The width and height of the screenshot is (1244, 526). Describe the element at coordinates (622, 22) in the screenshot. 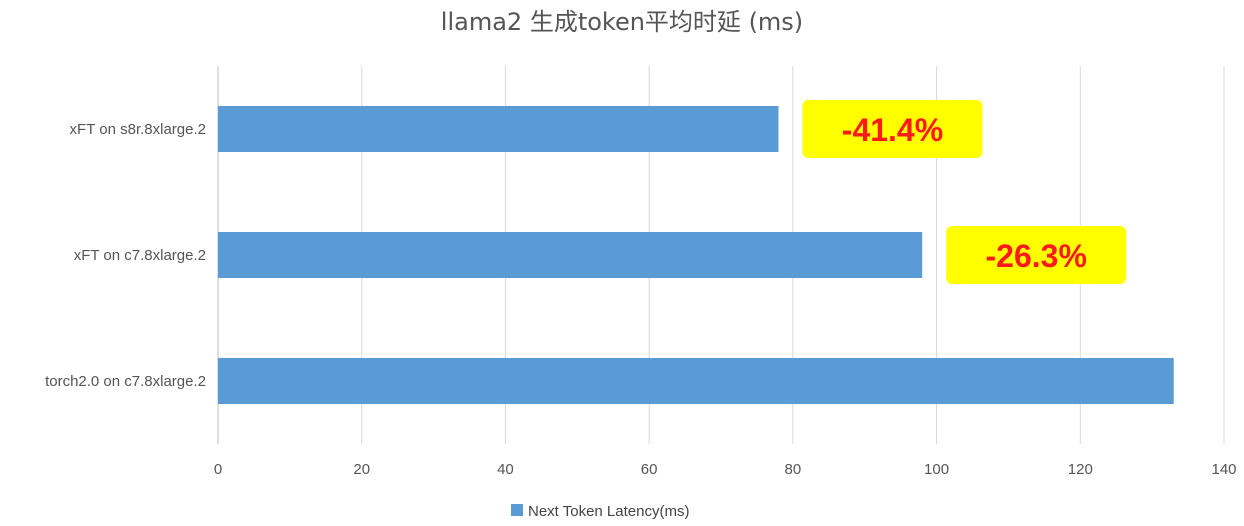

I see `chart-title: llama2 生成token平均时延 (ms)` at that location.